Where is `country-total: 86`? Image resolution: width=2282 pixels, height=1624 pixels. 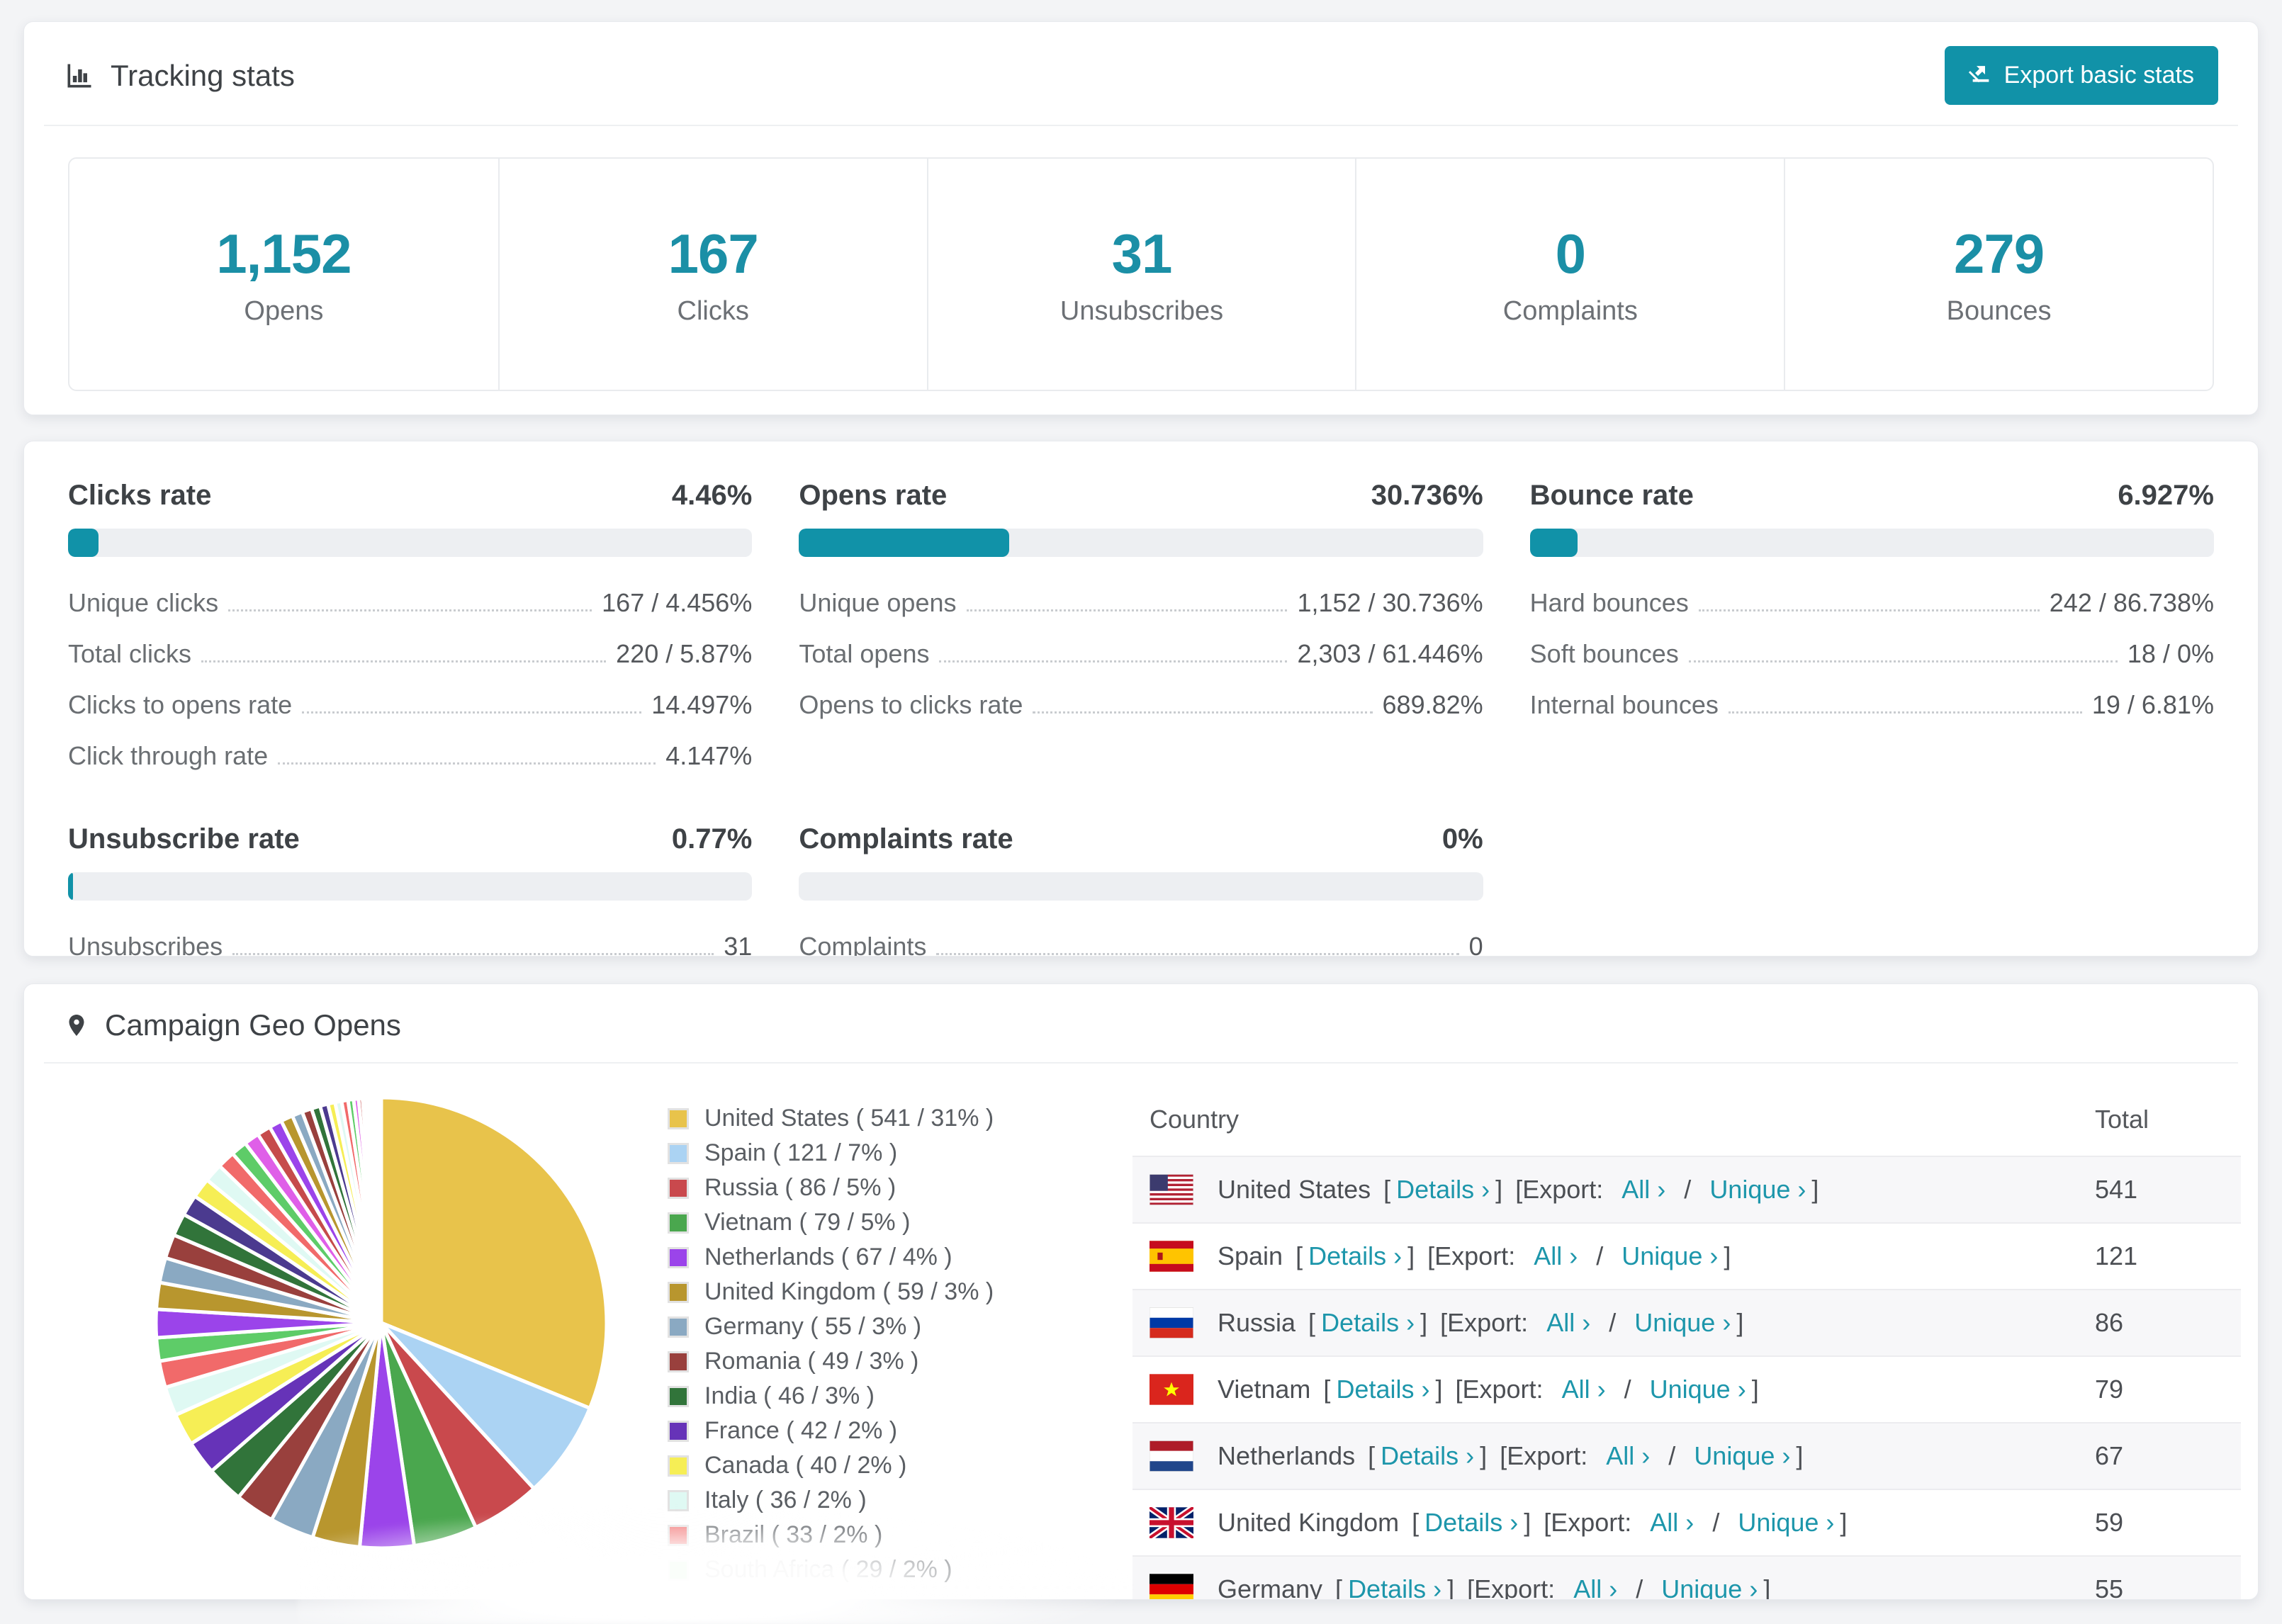
country-total: 86 is located at coordinates (2109, 1322).